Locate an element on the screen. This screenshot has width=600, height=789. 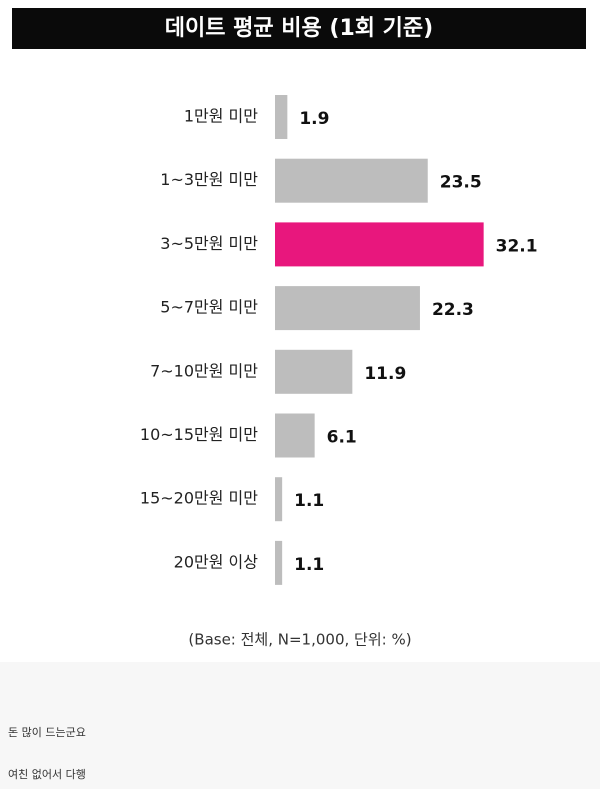
category-label: 1~3만원 미만 is located at coordinates (209, 179).